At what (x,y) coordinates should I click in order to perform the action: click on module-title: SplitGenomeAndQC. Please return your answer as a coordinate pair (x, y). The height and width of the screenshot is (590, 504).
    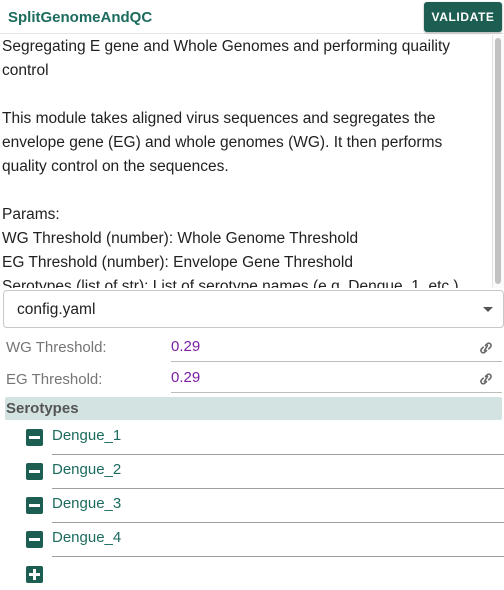
    Looking at the image, I should click on (80, 17).